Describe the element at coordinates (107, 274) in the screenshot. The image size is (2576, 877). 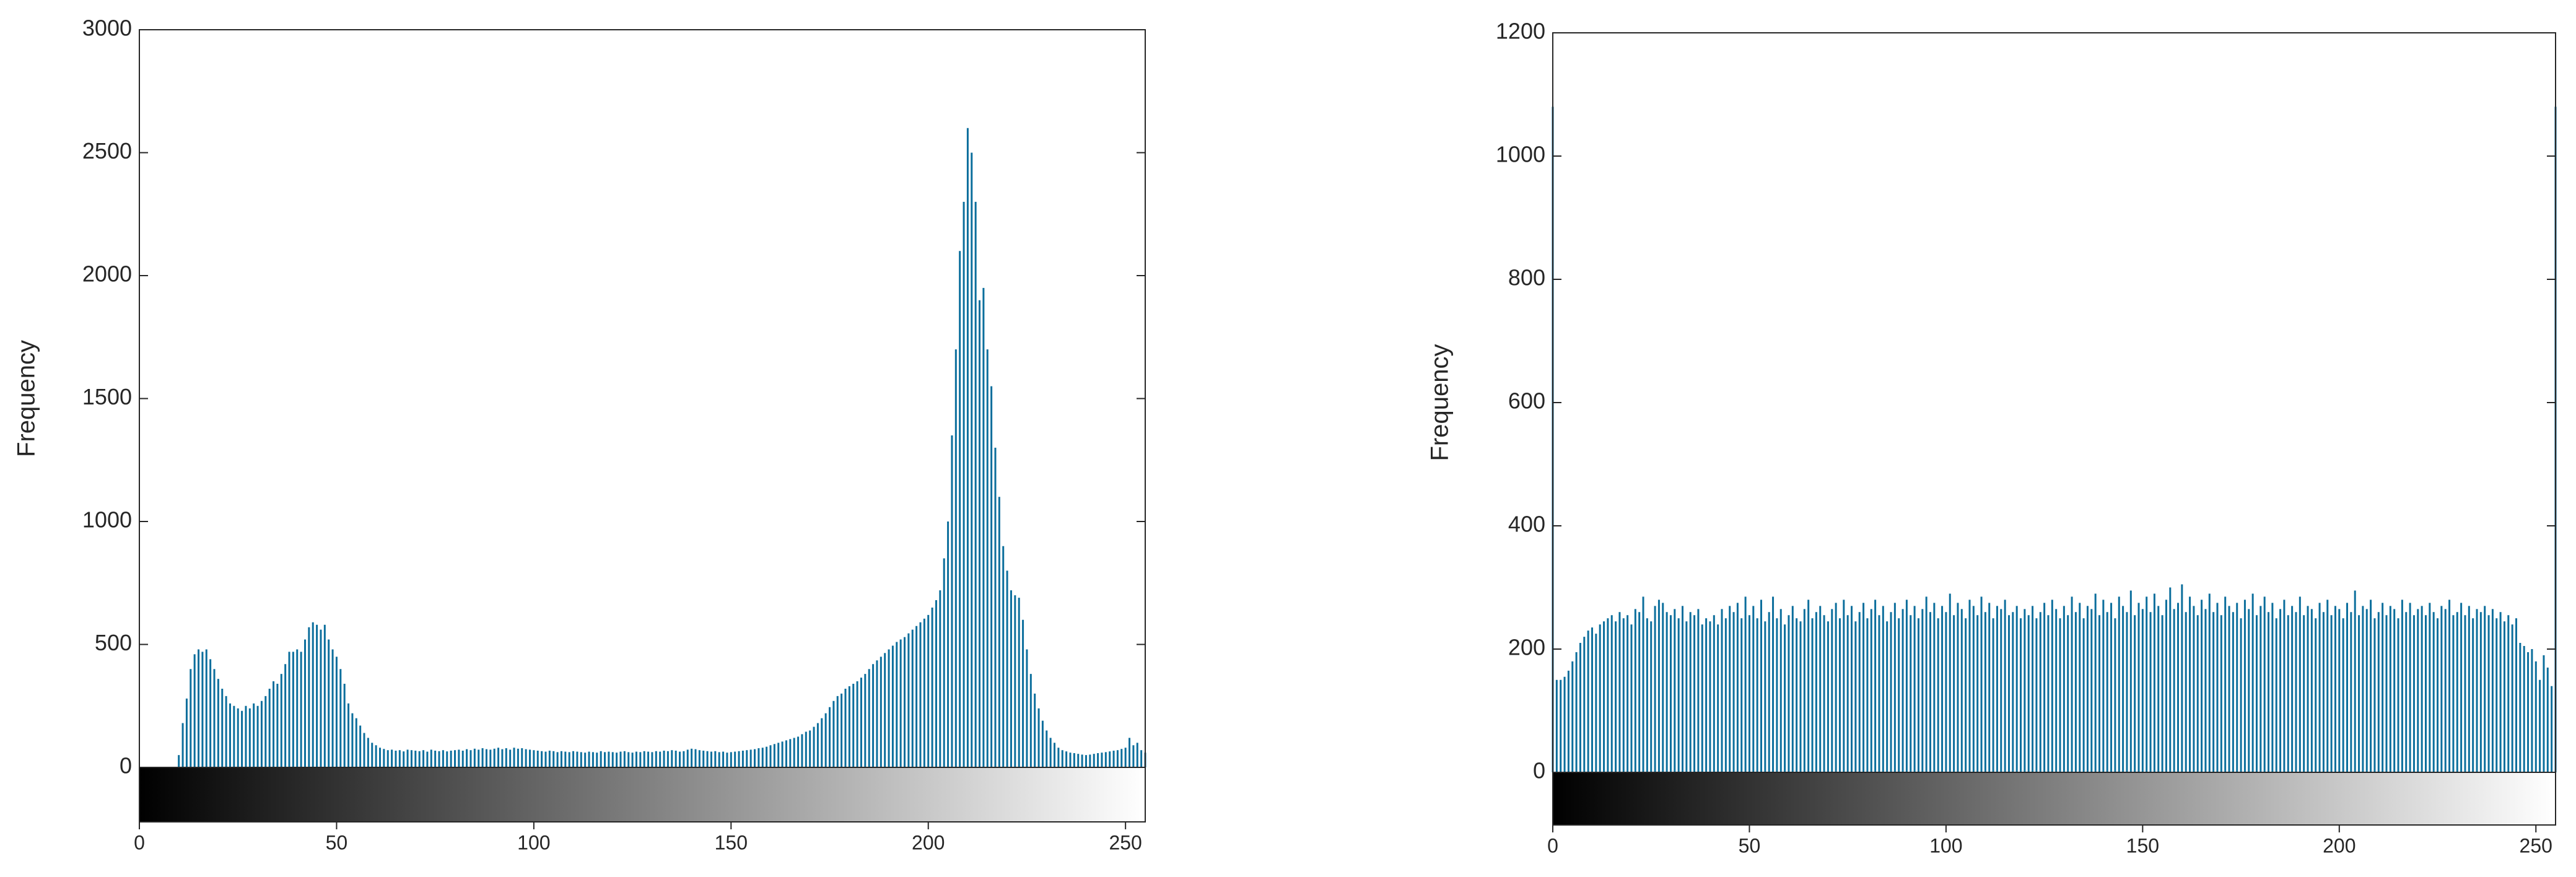
I see `y-tick-label: 2000` at that location.